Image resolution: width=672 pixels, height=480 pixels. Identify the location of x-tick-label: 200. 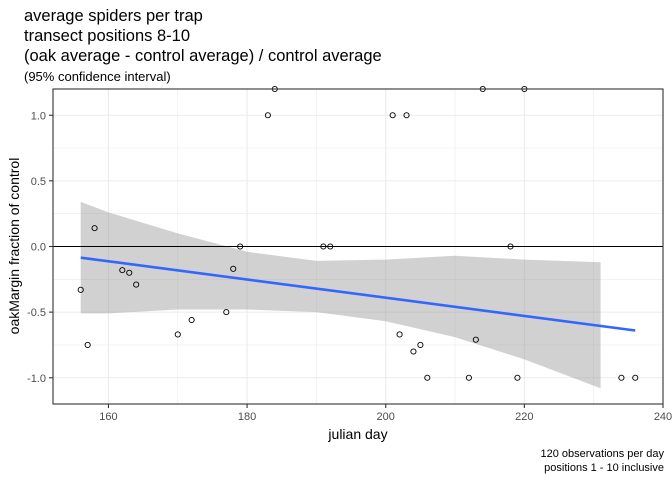
(386, 417).